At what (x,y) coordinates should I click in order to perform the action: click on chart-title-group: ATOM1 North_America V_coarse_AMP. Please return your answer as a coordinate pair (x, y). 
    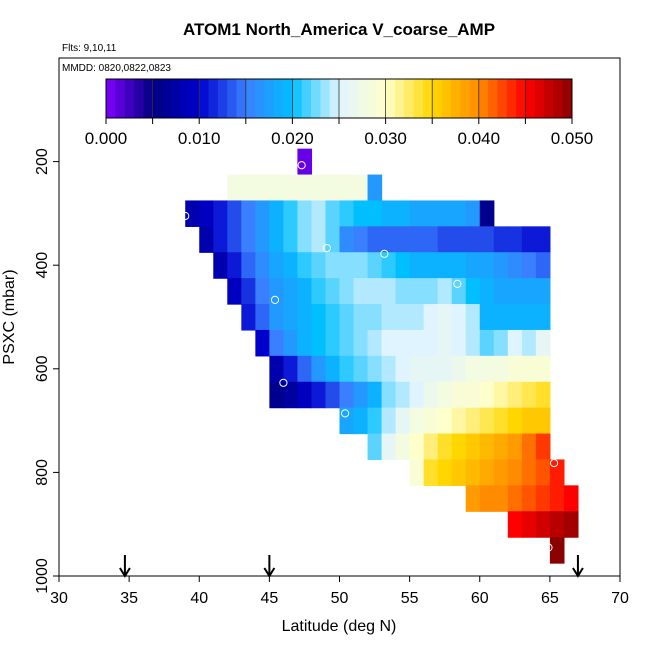
    Looking at the image, I should click on (339, 29).